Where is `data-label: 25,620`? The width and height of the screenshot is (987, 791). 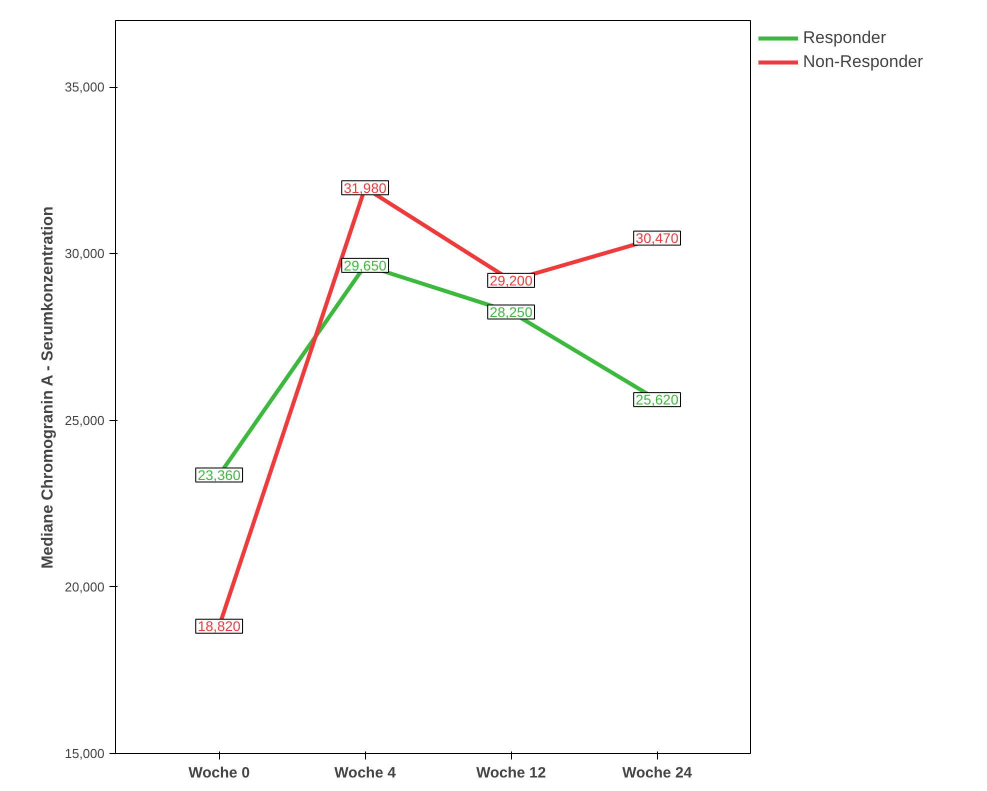
data-label: 25,620 is located at coordinates (657, 400).